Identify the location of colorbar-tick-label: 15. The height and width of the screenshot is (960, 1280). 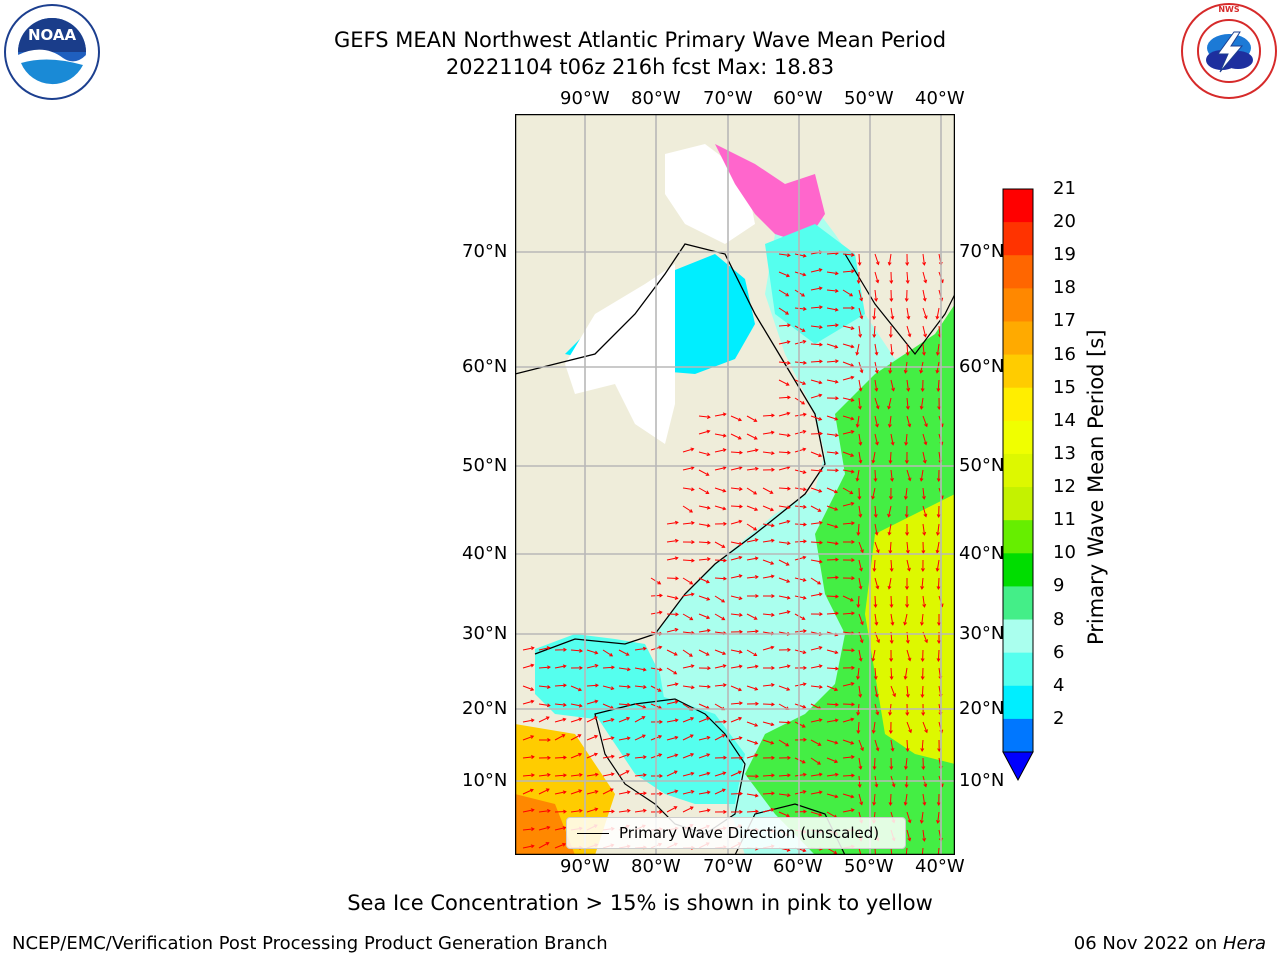
(1064, 387).